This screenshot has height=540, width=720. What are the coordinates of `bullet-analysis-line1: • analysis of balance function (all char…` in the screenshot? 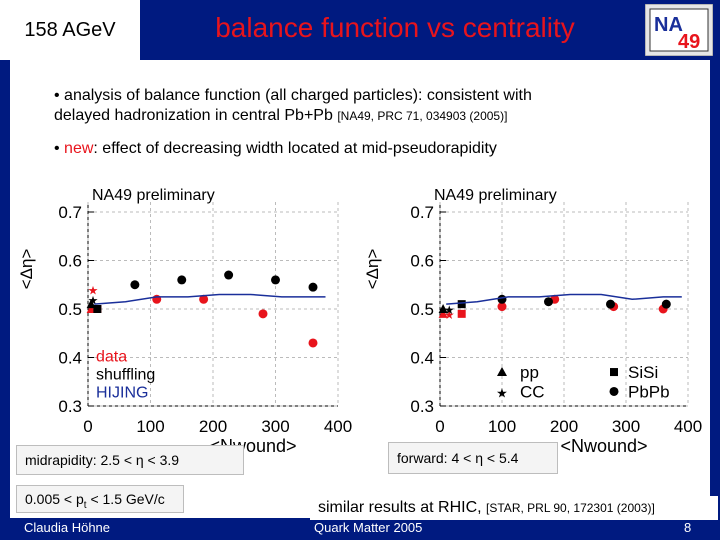 It's located at (293, 95).